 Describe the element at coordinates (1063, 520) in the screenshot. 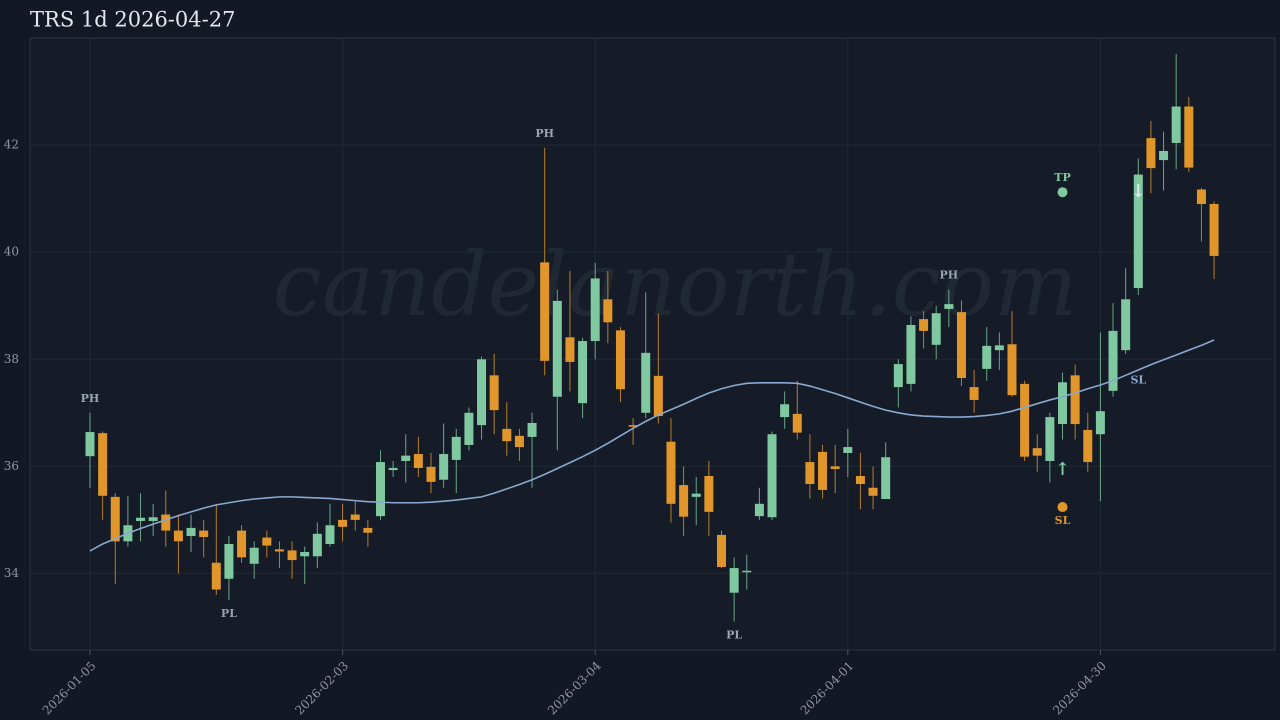

I see `level-label: SL` at that location.